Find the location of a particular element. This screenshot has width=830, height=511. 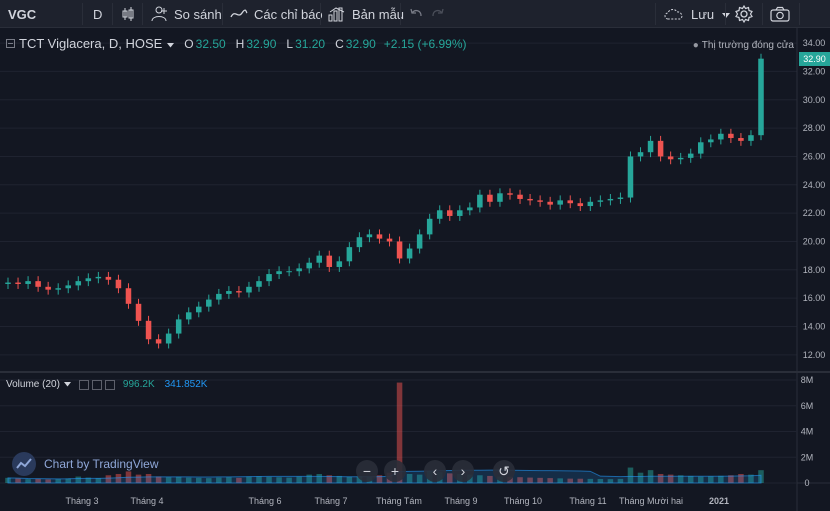

undo-icon is located at coordinates (416, 14).